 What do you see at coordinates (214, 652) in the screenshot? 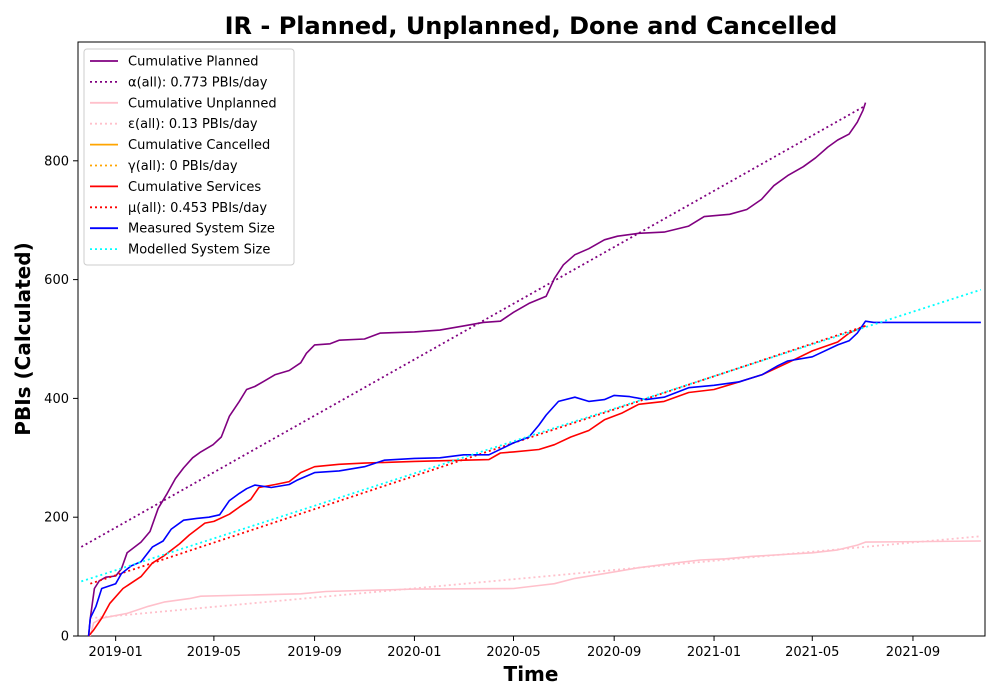
I see `x-tick-label: 2019-05` at bounding box center [214, 652].